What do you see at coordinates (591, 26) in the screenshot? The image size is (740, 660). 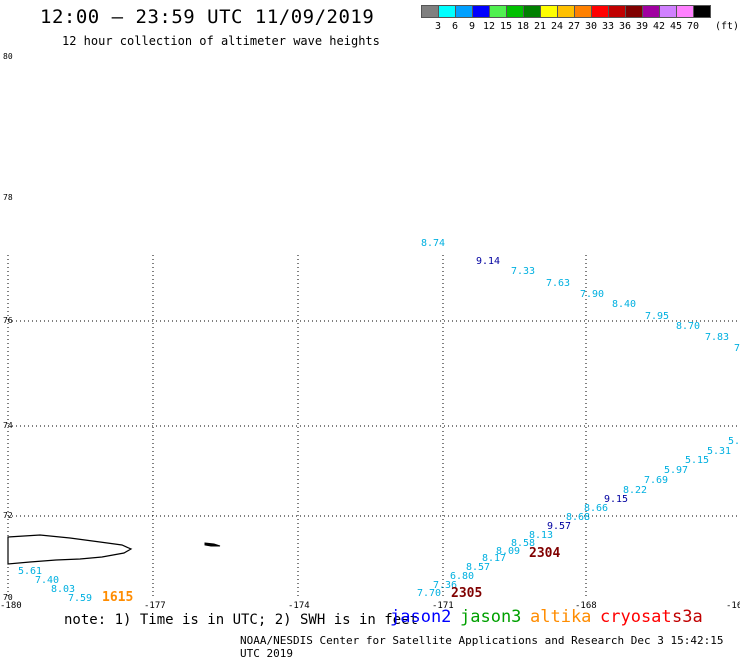 I see `color-scale-label: 30` at bounding box center [591, 26].